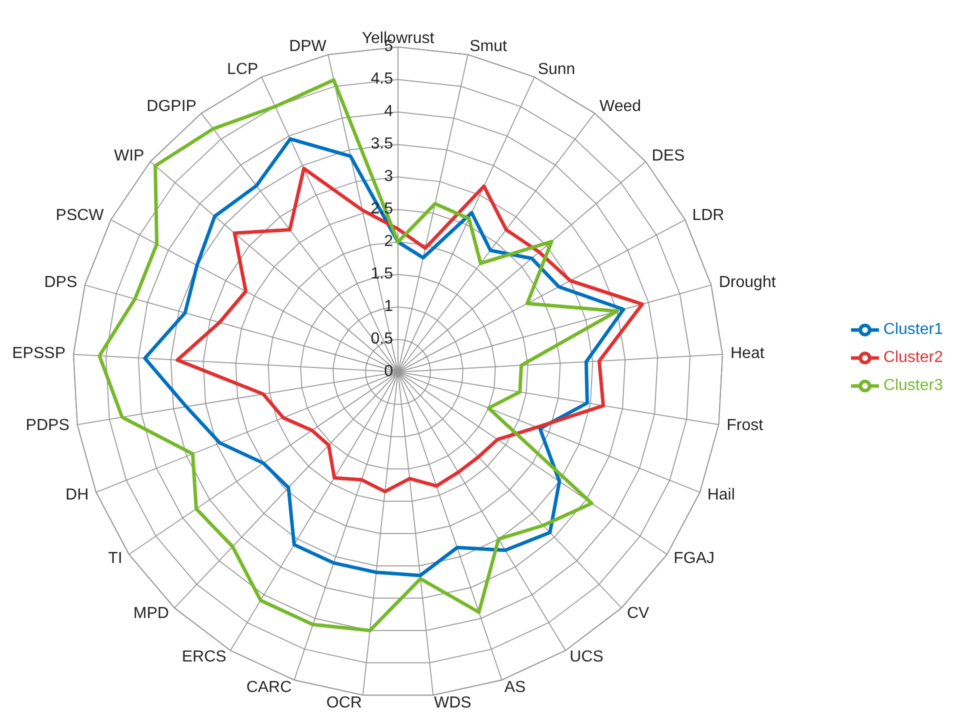 This screenshot has width=973, height=717. I want to click on spoke-label: MPD, so click(151, 613).